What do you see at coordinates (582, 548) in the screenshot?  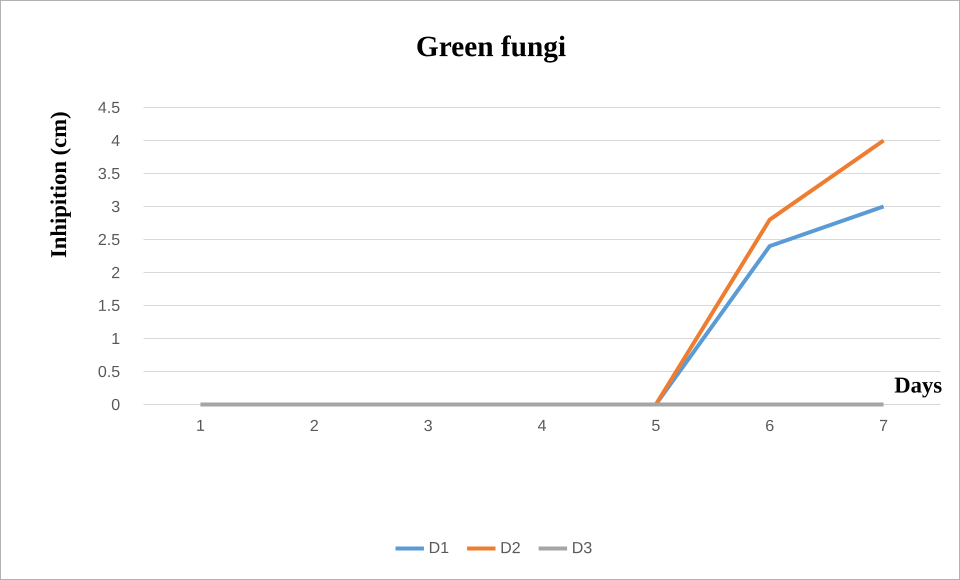 I see `legend-label: D3` at bounding box center [582, 548].